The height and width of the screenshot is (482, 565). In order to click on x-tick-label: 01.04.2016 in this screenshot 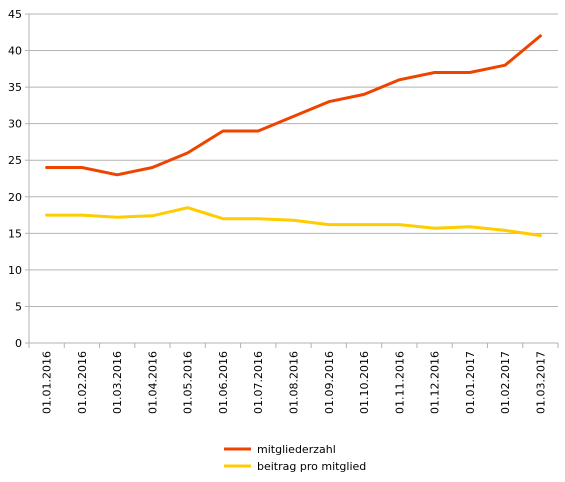, I will do `click(152, 382)`.